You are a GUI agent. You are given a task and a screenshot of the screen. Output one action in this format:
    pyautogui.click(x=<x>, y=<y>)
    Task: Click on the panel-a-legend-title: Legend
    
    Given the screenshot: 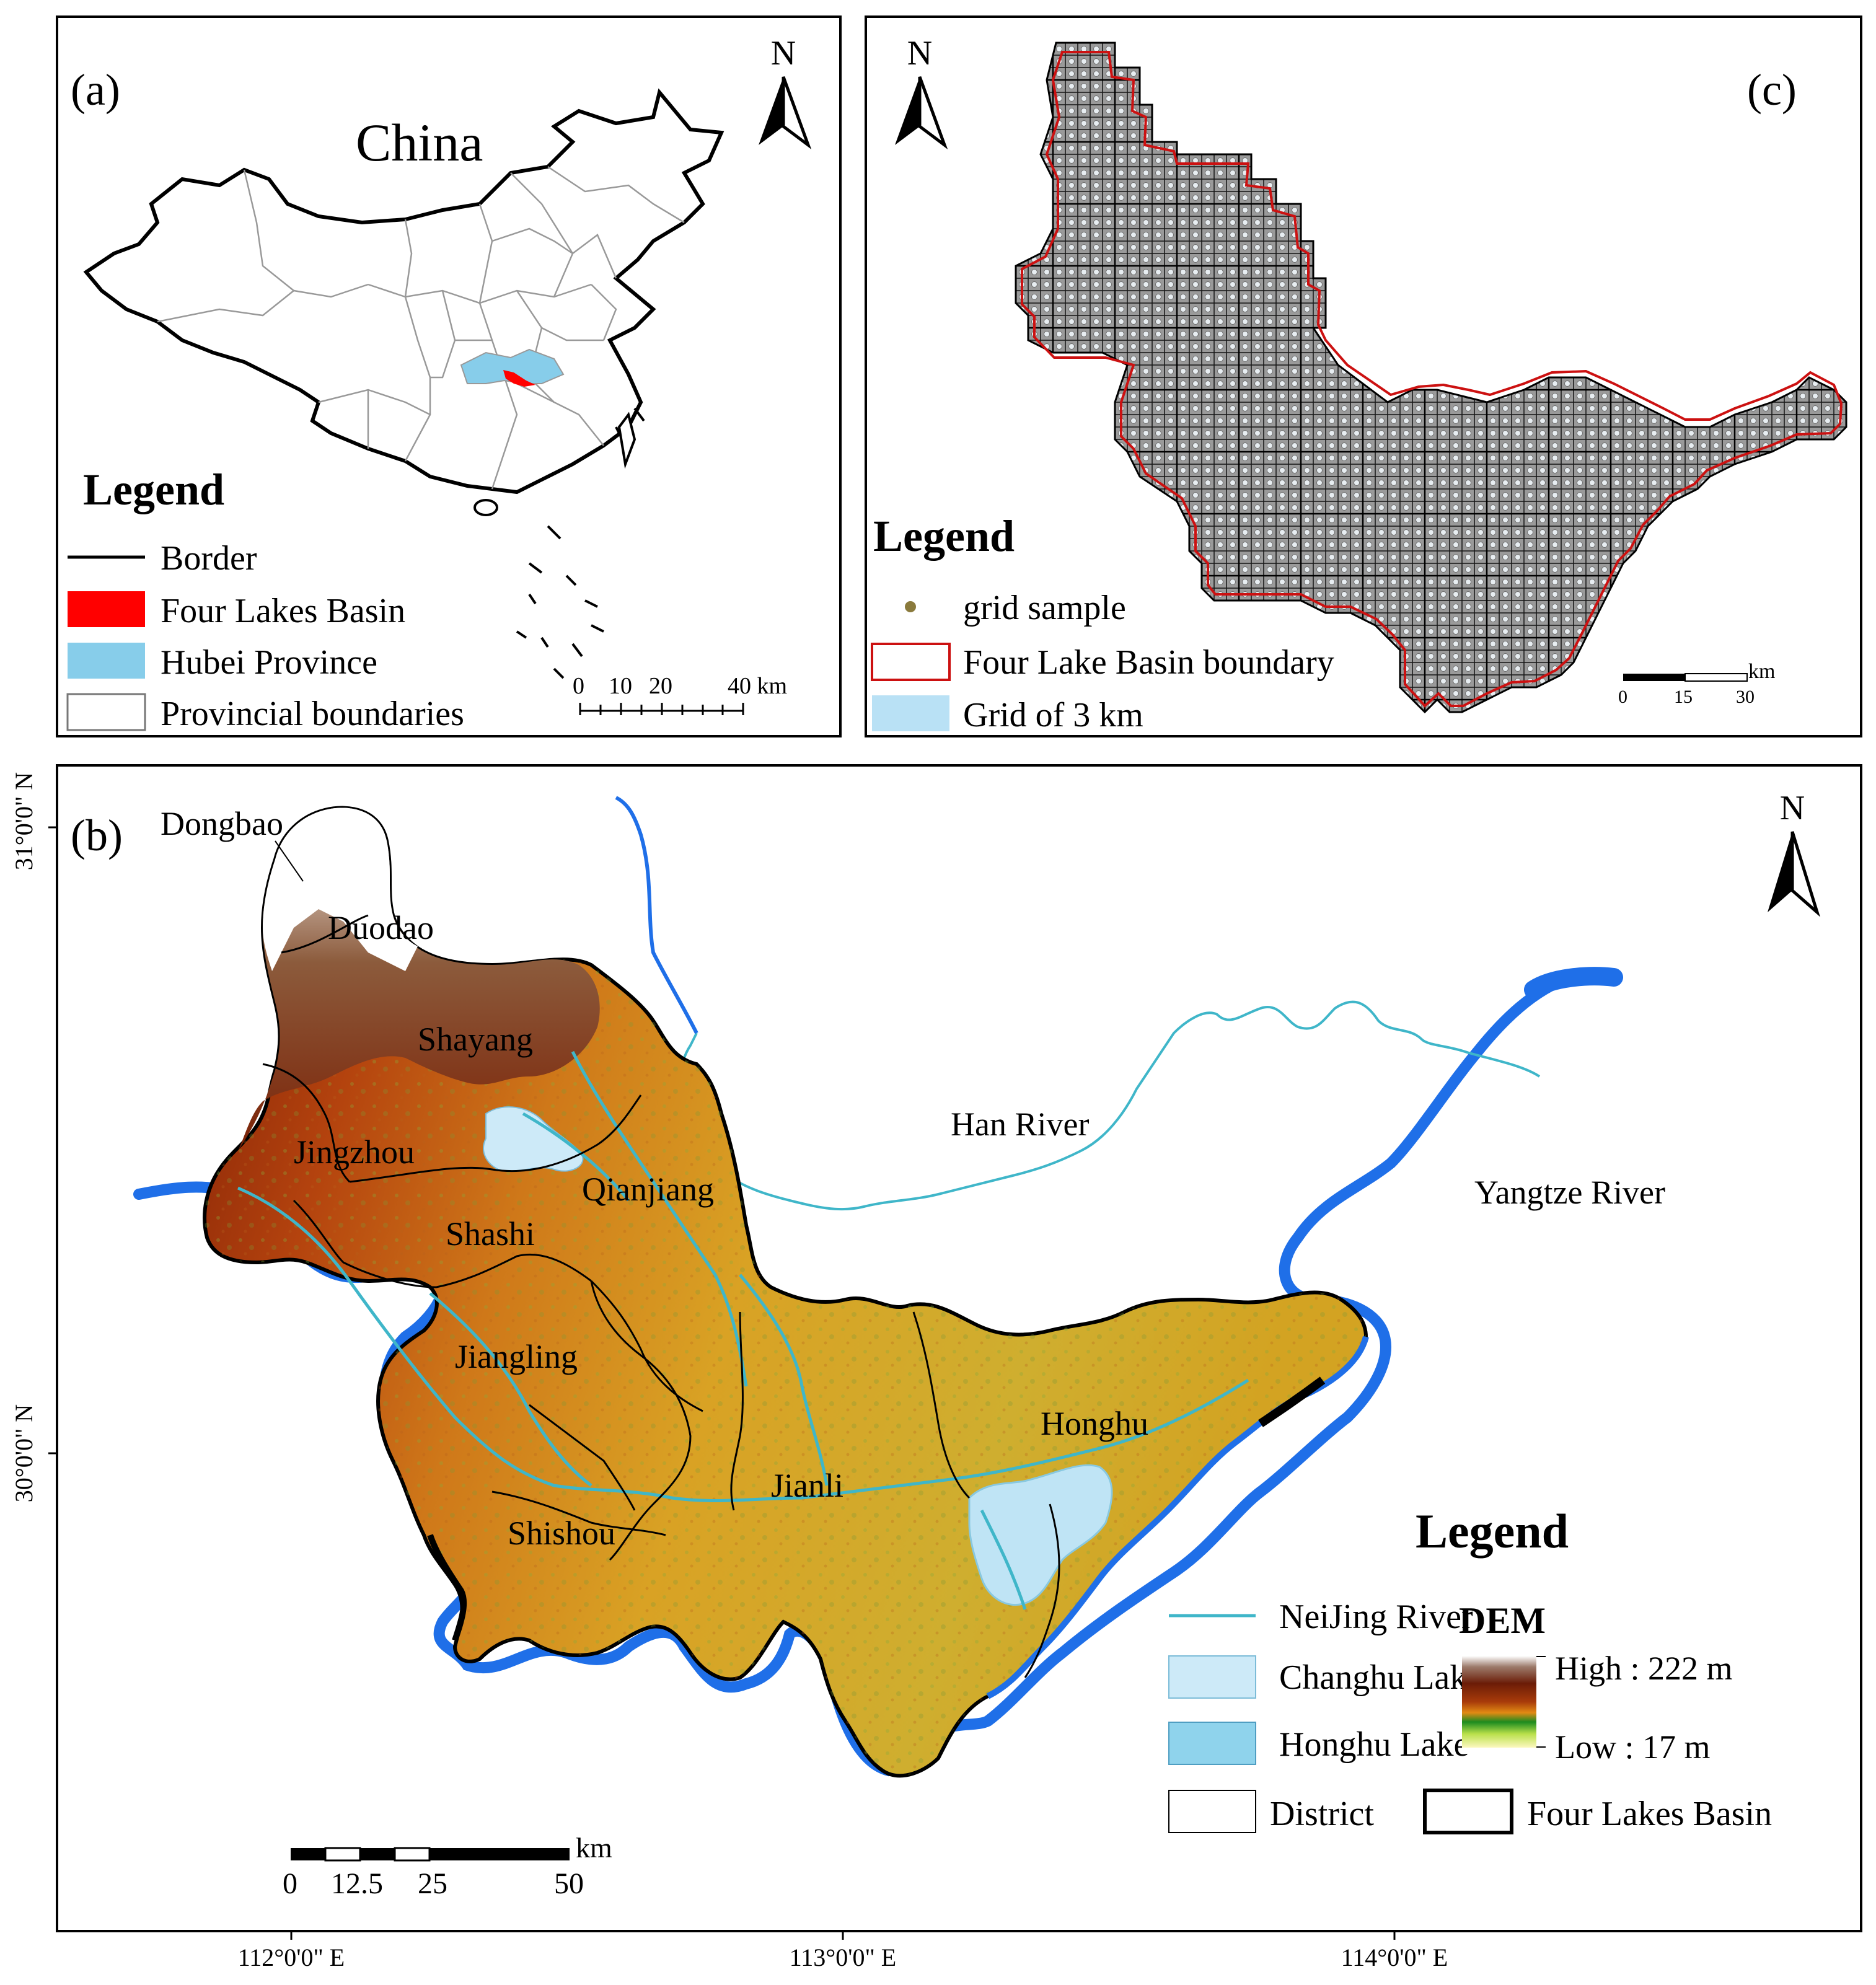 What is the action you would take?
    pyautogui.click(x=153, y=490)
    